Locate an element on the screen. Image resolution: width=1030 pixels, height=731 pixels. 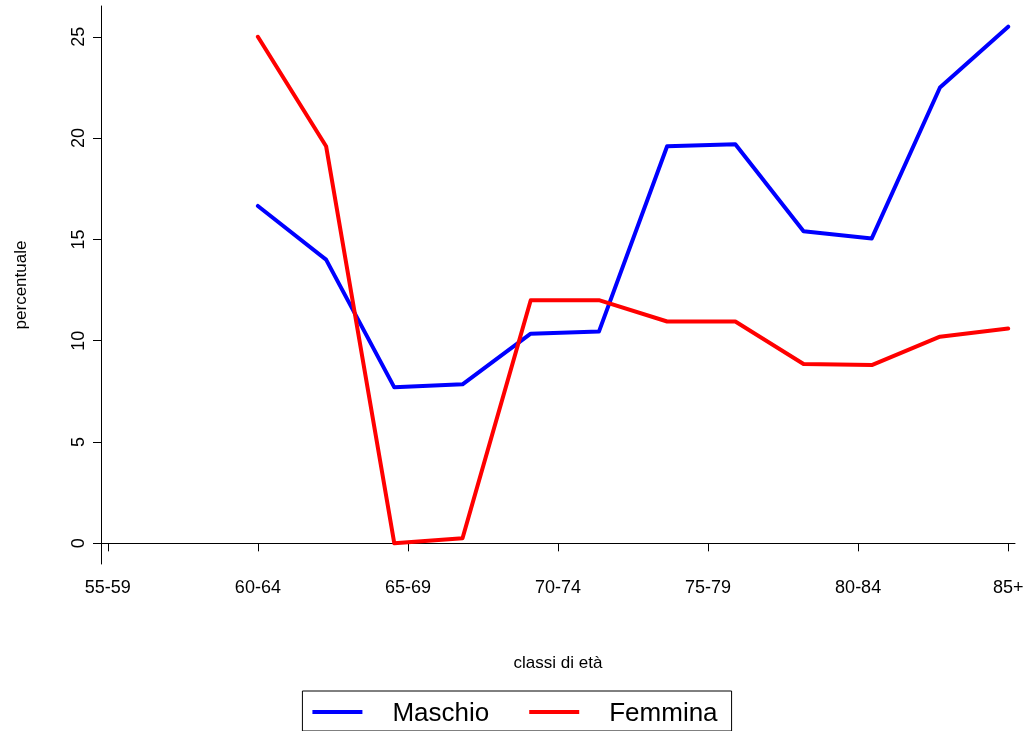
x-tick-label: 75-79 is located at coordinates (708, 587).